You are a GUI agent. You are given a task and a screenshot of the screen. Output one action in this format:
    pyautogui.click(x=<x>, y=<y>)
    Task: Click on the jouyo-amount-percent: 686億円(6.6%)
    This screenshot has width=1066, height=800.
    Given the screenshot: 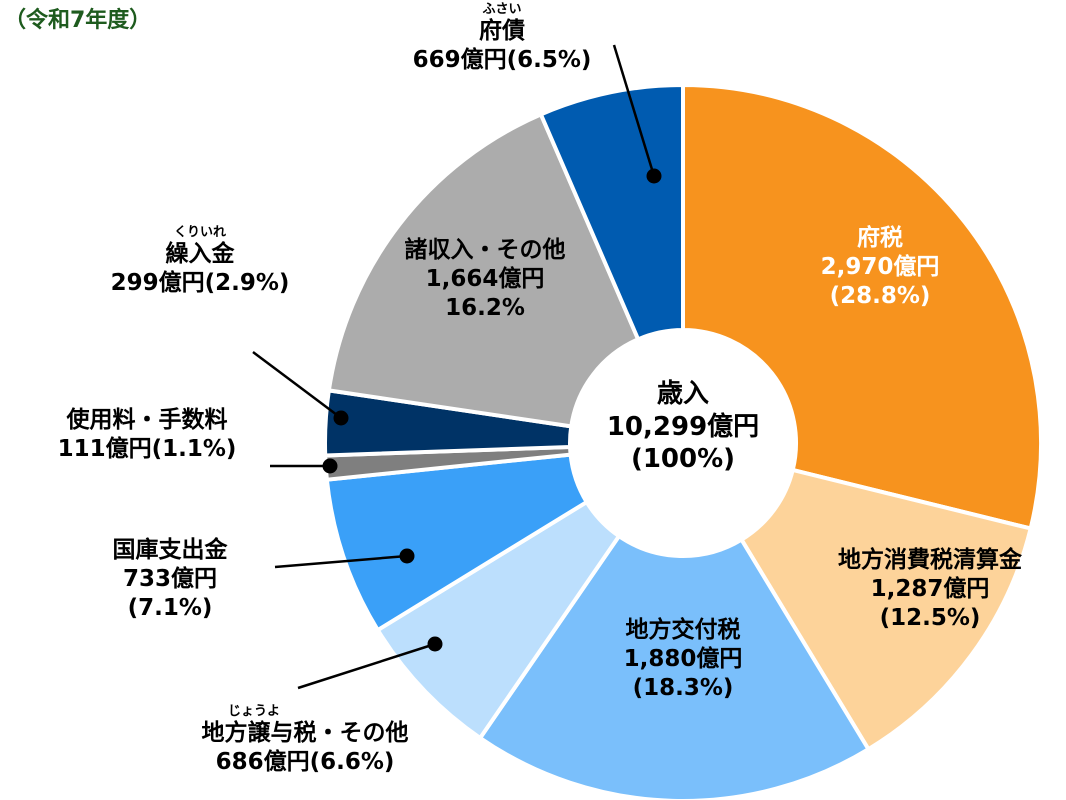 What is the action you would take?
    pyautogui.click(x=305, y=761)
    